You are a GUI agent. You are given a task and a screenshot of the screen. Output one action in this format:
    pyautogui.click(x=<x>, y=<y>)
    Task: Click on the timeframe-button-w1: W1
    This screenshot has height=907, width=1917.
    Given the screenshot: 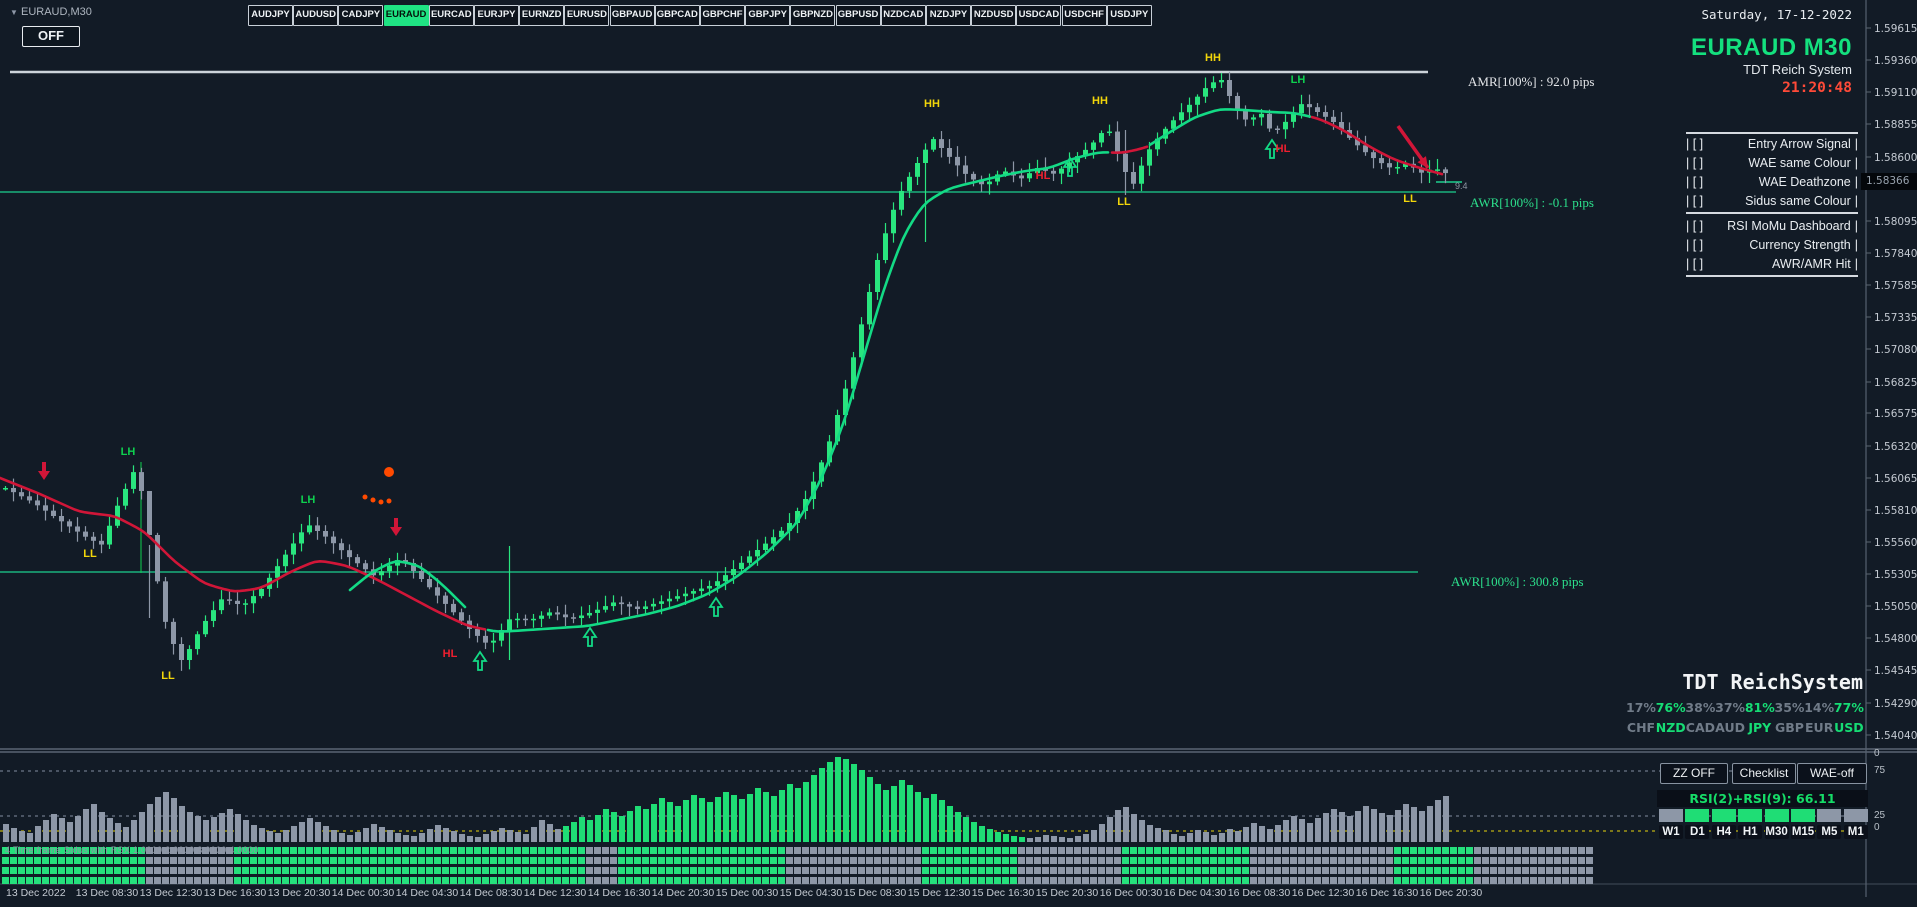 What is the action you would take?
    pyautogui.click(x=1671, y=832)
    